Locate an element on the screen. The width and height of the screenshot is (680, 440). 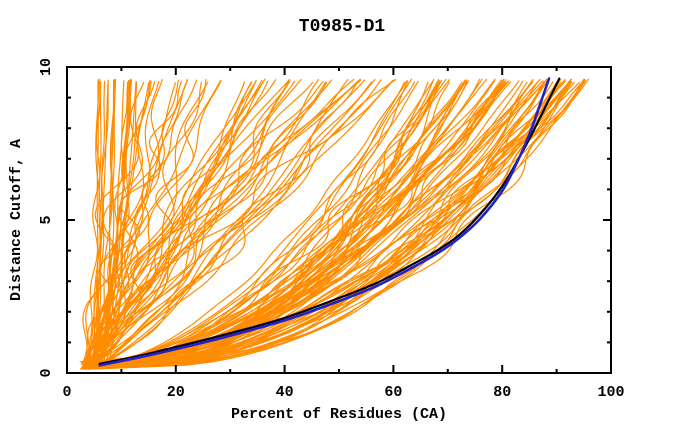
y-tick-label: 5 is located at coordinates (46, 219).